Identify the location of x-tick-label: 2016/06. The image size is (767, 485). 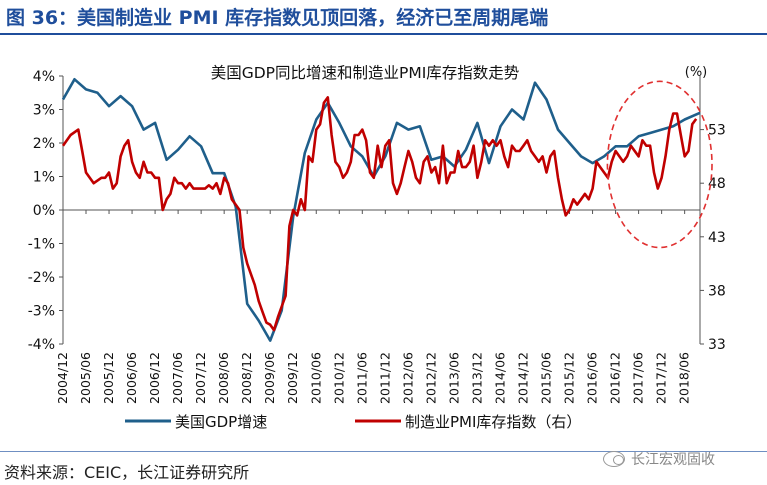
(592, 378).